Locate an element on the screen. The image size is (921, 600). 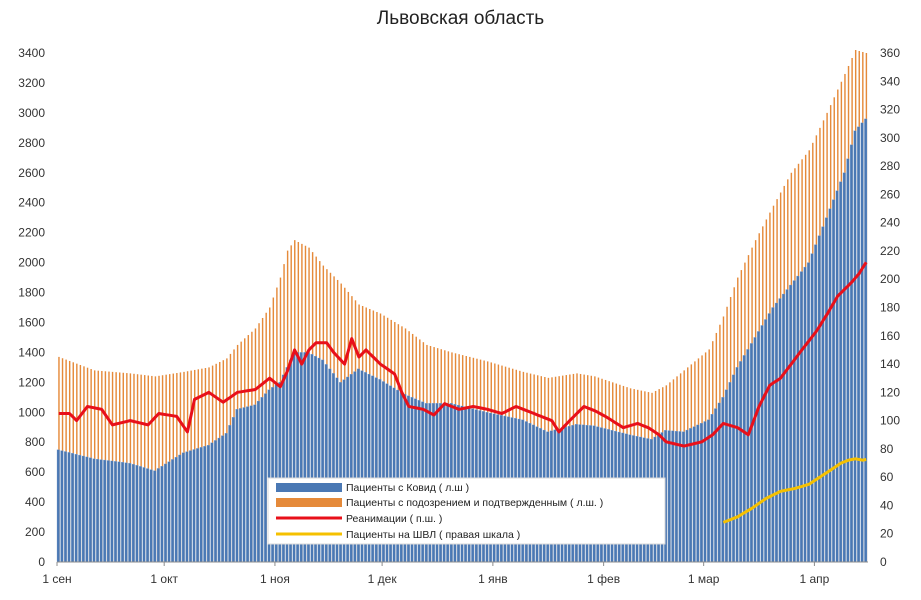
y-left-tick-label: 3400 is located at coordinates (31, 53).